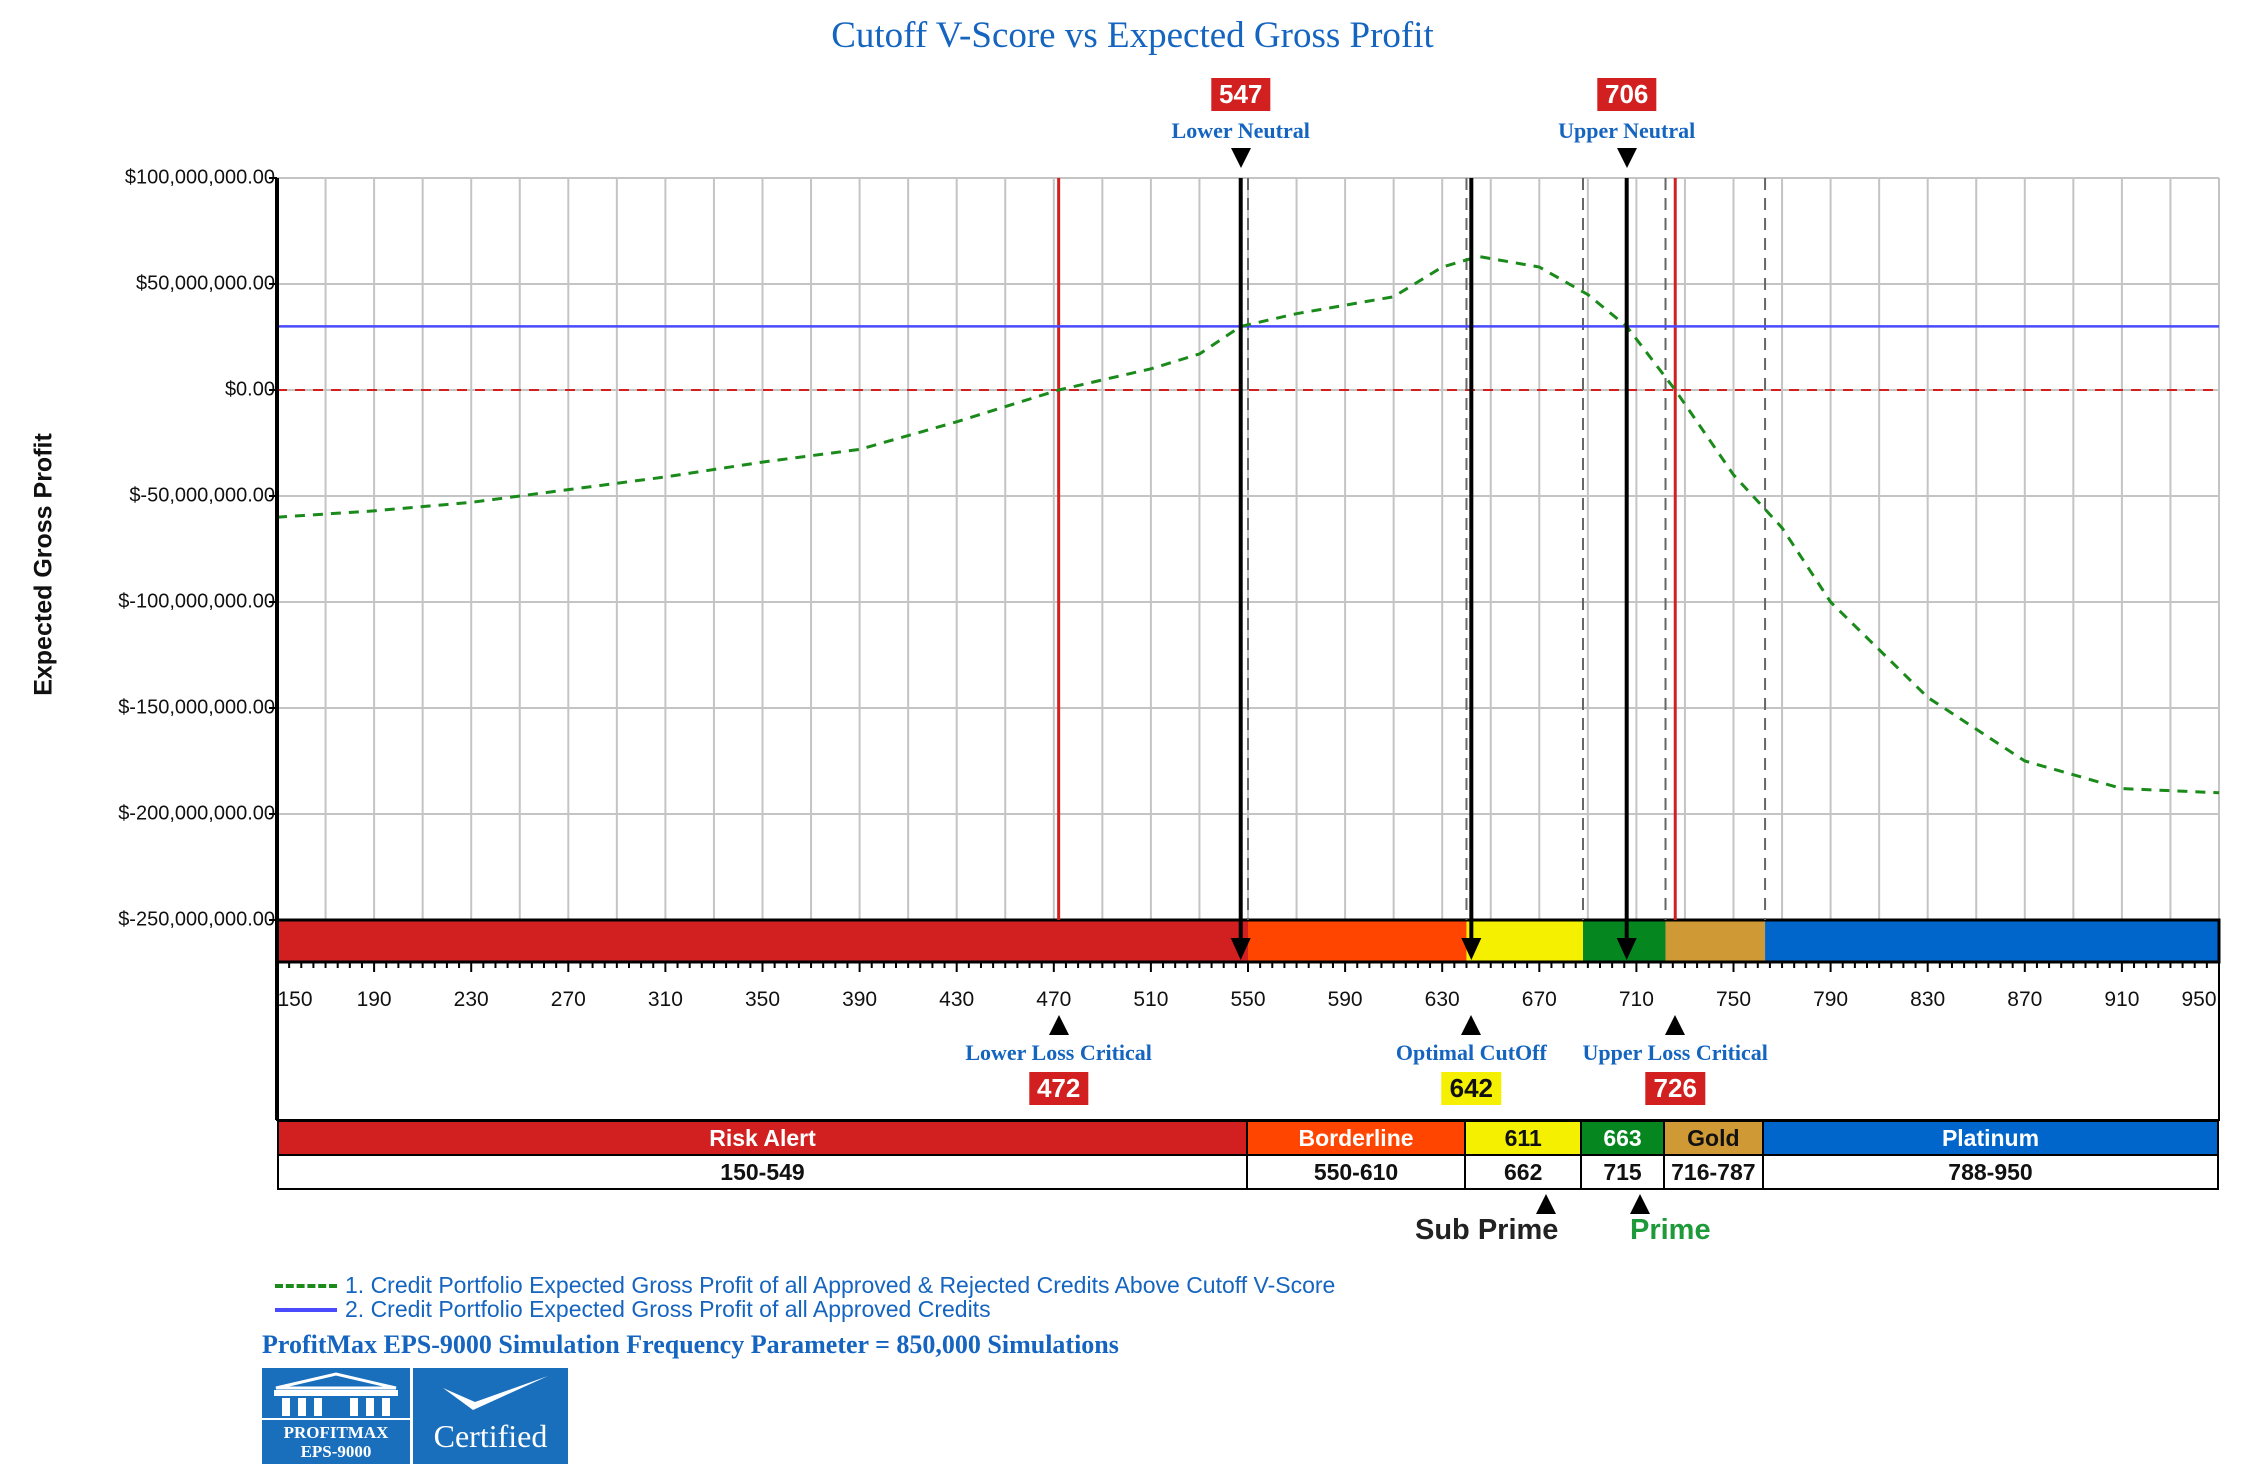 The height and width of the screenshot is (1470, 2265). What do you see at coordinates (764, 1138) in the screenshot?
I see `tier-name-cell: Risk Alert` at bounding box center [764, 1138].